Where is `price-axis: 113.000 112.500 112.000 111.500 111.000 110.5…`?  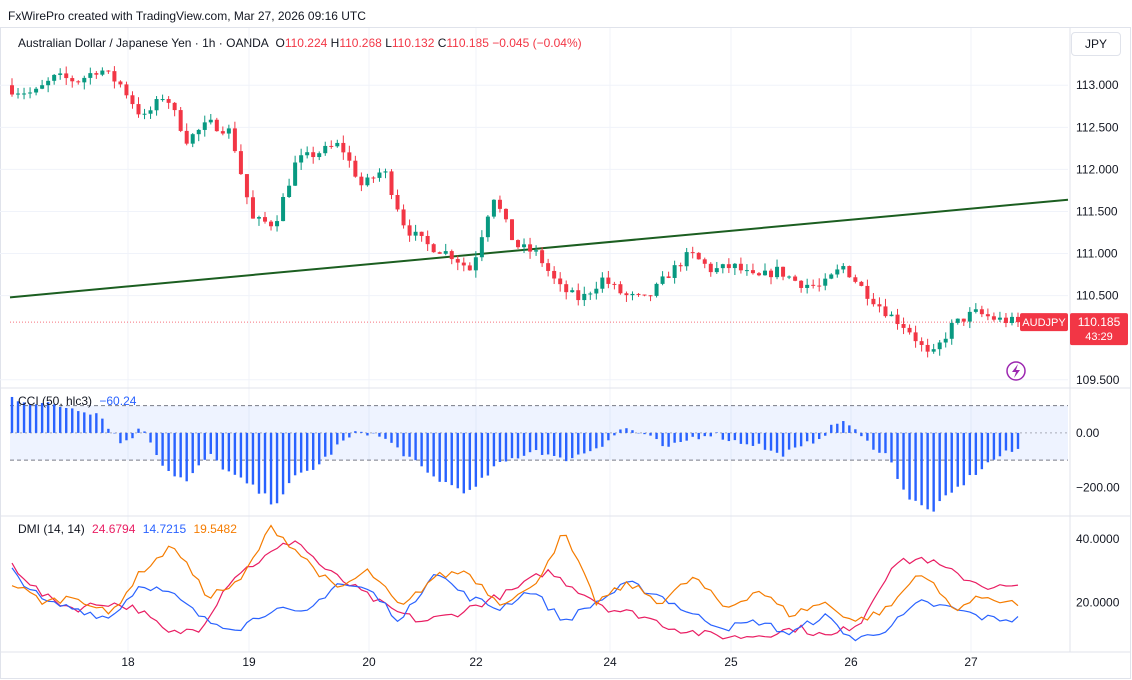 price-axis: 113.000 112.500 112.000 111.500 111.000 110.5… is located at coordinates (1098, 343).